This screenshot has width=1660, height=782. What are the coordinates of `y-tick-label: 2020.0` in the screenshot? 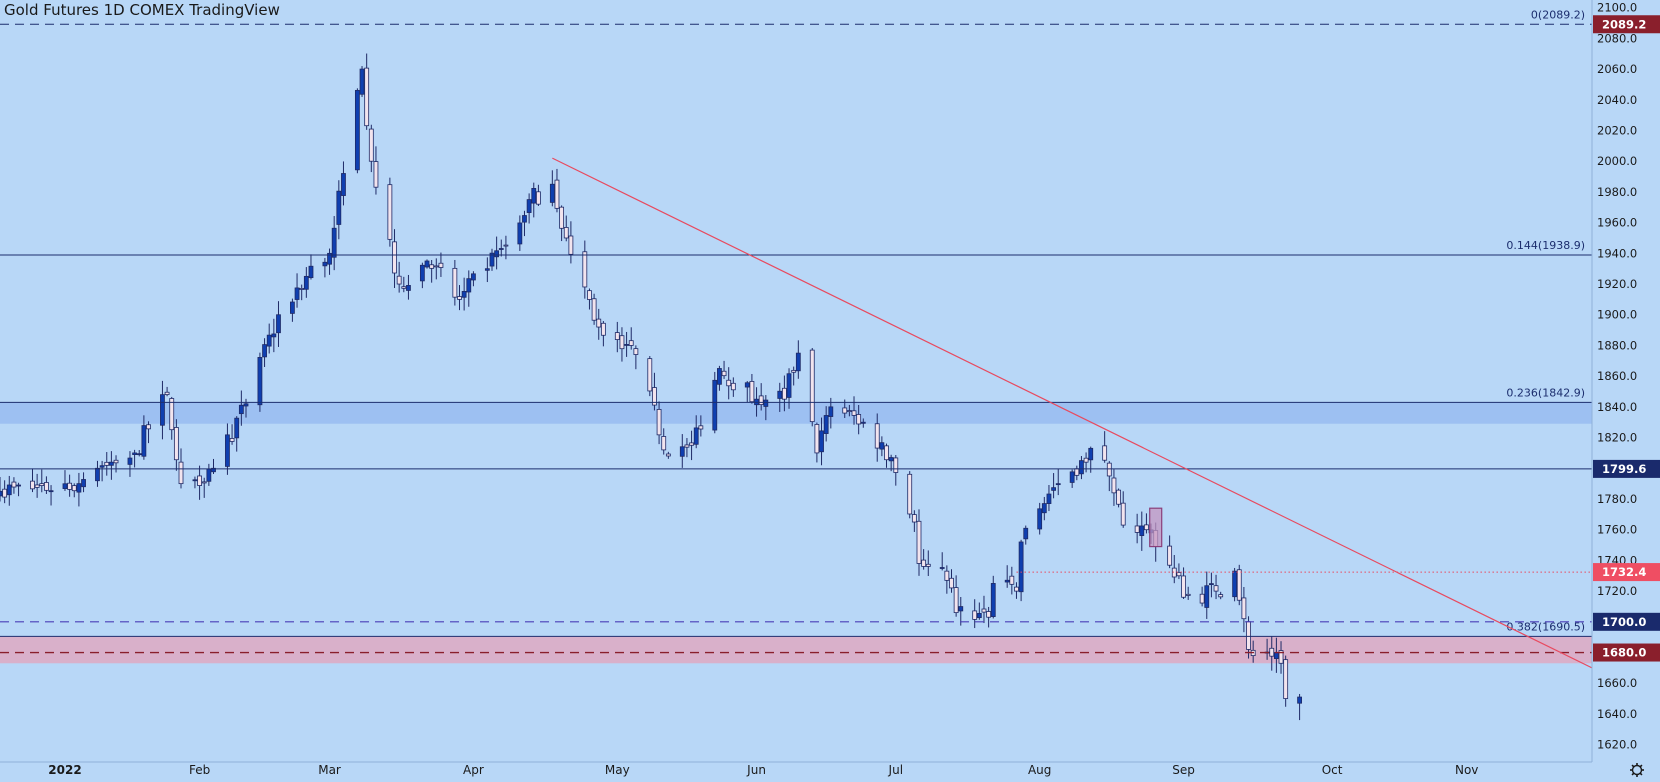 It's located at (1617, 131).